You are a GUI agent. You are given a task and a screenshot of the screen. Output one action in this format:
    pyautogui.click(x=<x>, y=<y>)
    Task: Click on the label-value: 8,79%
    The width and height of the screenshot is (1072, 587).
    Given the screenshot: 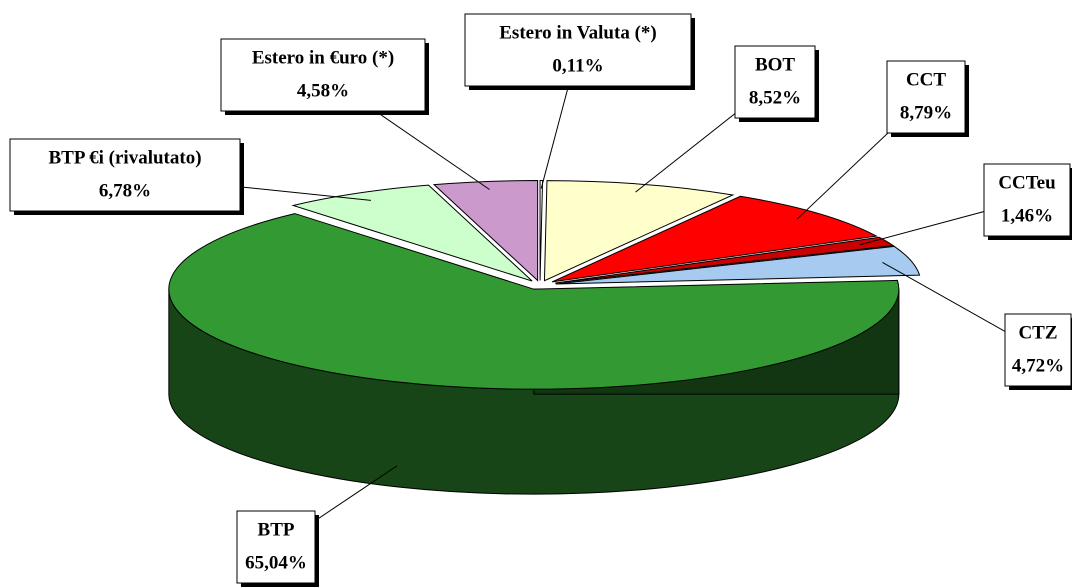 What is the action you would take?
    pyautogui.click(x=926, y=112)
    